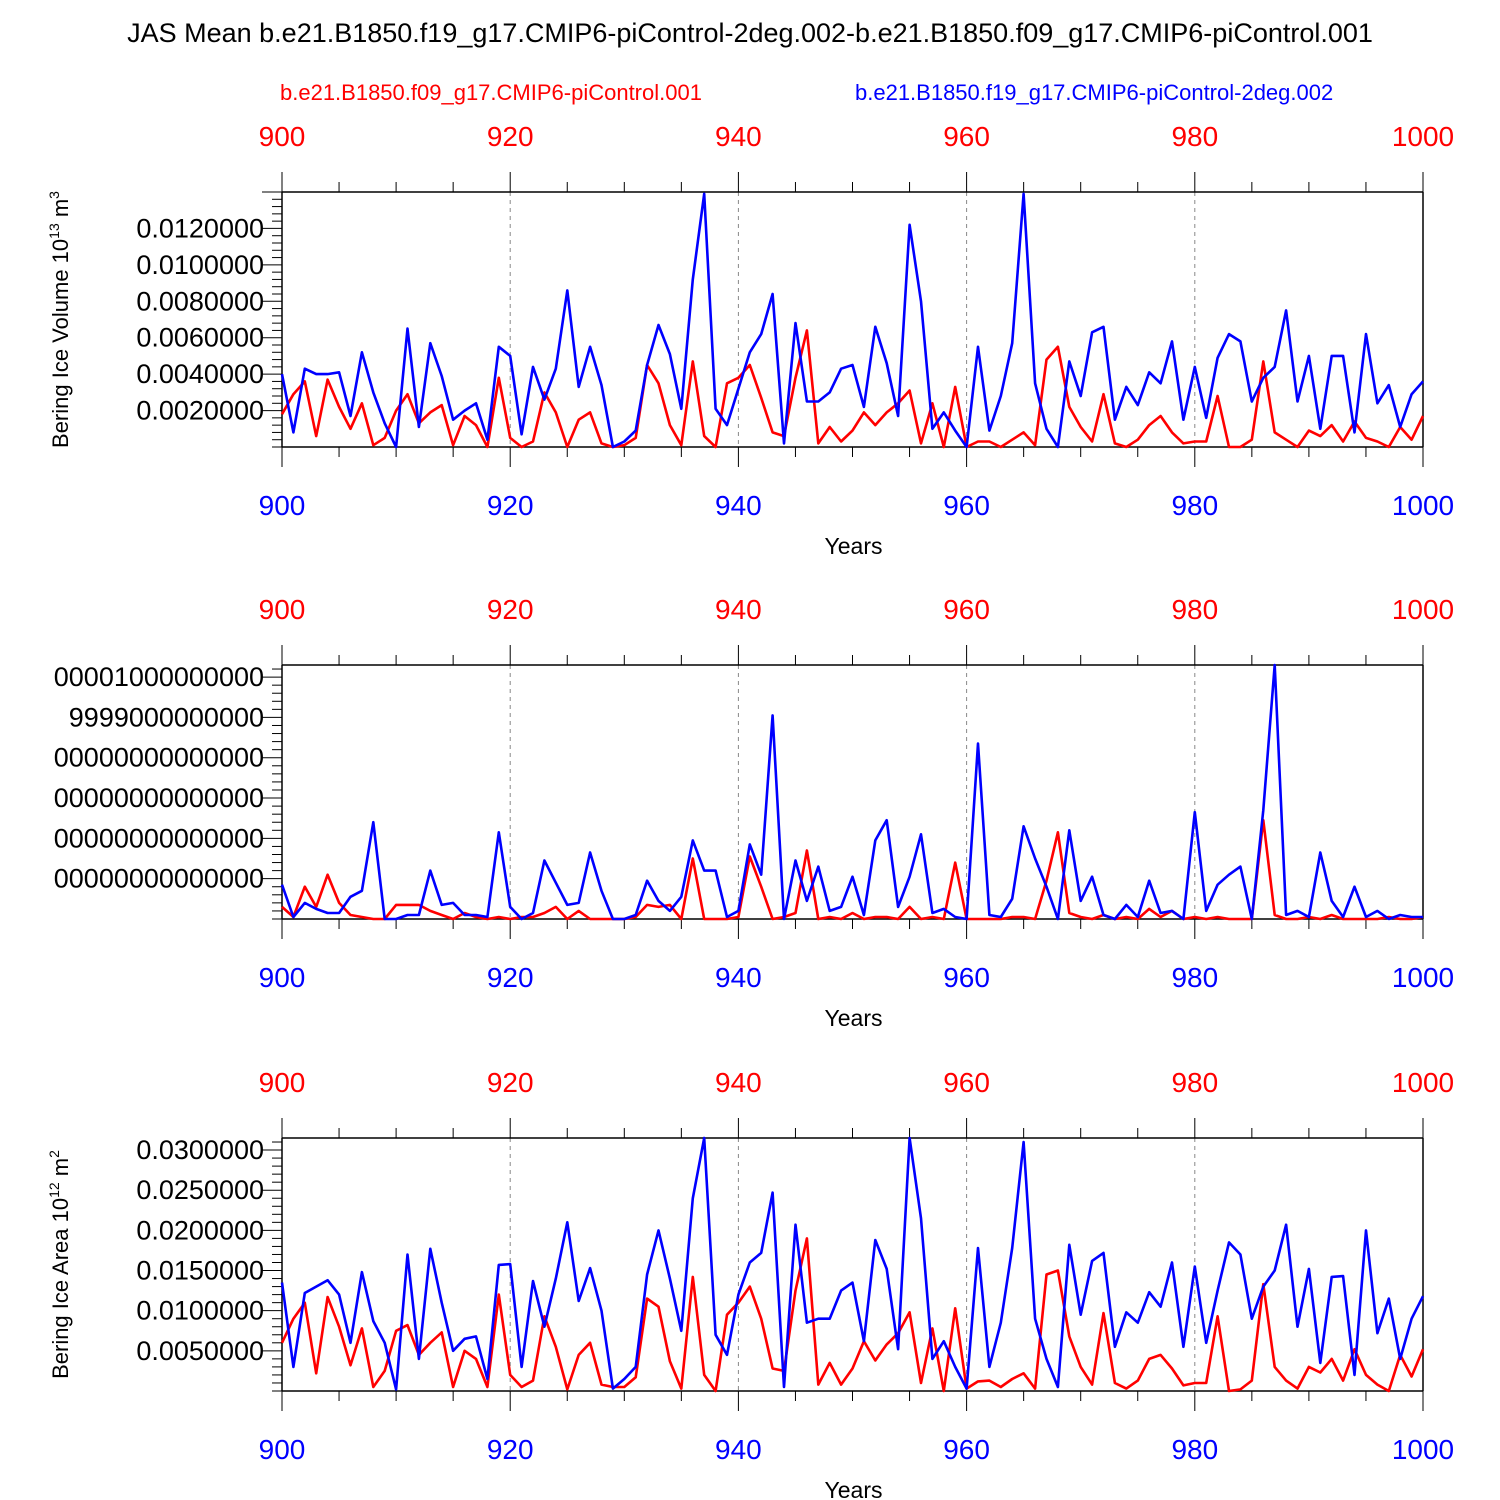  I want to click on y-tick-label: 00001000000000, so click(159, 677).